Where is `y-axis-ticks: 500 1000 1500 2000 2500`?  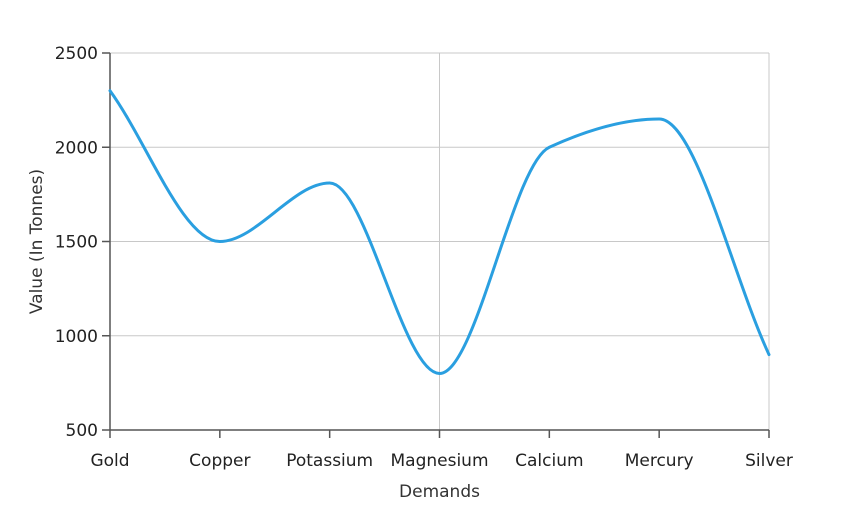
y-axis-ticks: 500 1000 1500 2000 2500 is located at coordinates (82, 242).